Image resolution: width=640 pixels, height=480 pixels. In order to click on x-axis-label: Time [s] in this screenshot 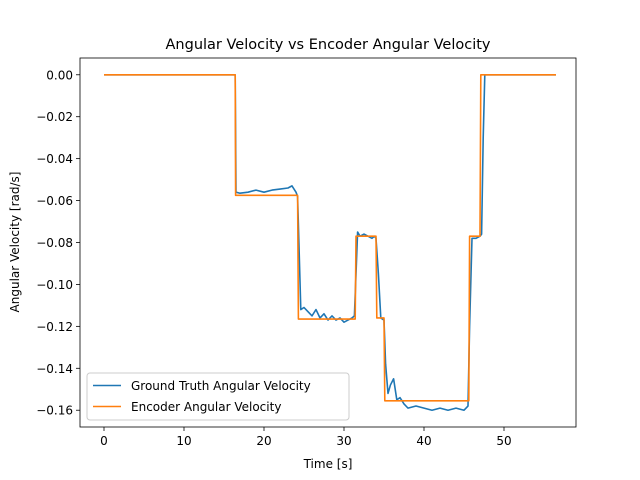, I will do `click(328, 464)`.